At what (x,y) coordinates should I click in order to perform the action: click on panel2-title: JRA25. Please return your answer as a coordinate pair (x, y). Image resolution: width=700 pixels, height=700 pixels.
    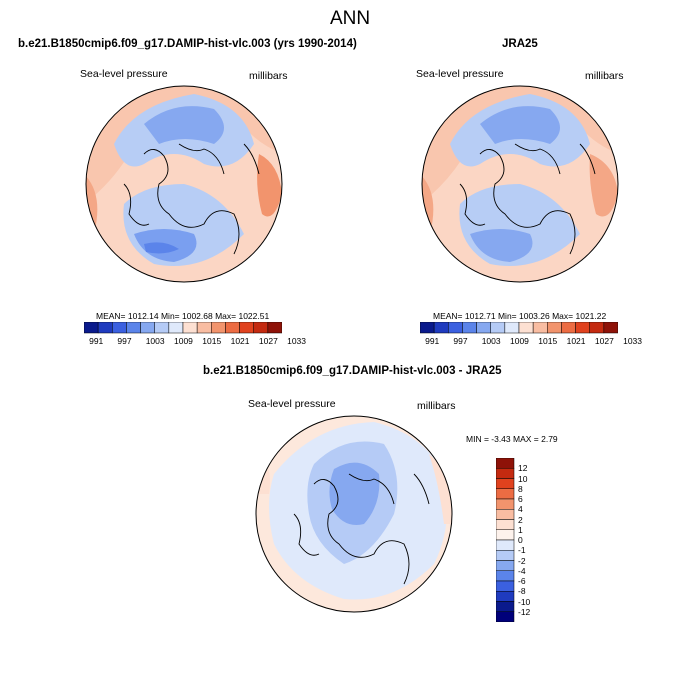
    Looking at the image, I should click on (520, 44).